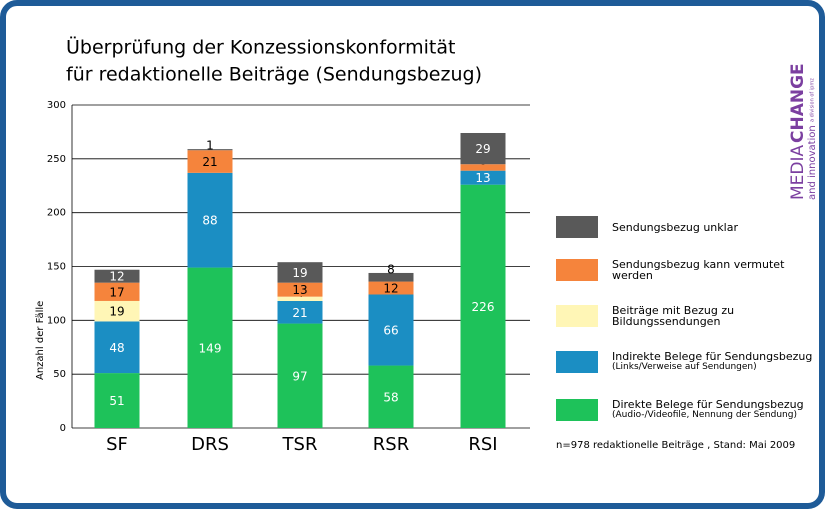  I want to click on data-label: 58, so click(390, 397).